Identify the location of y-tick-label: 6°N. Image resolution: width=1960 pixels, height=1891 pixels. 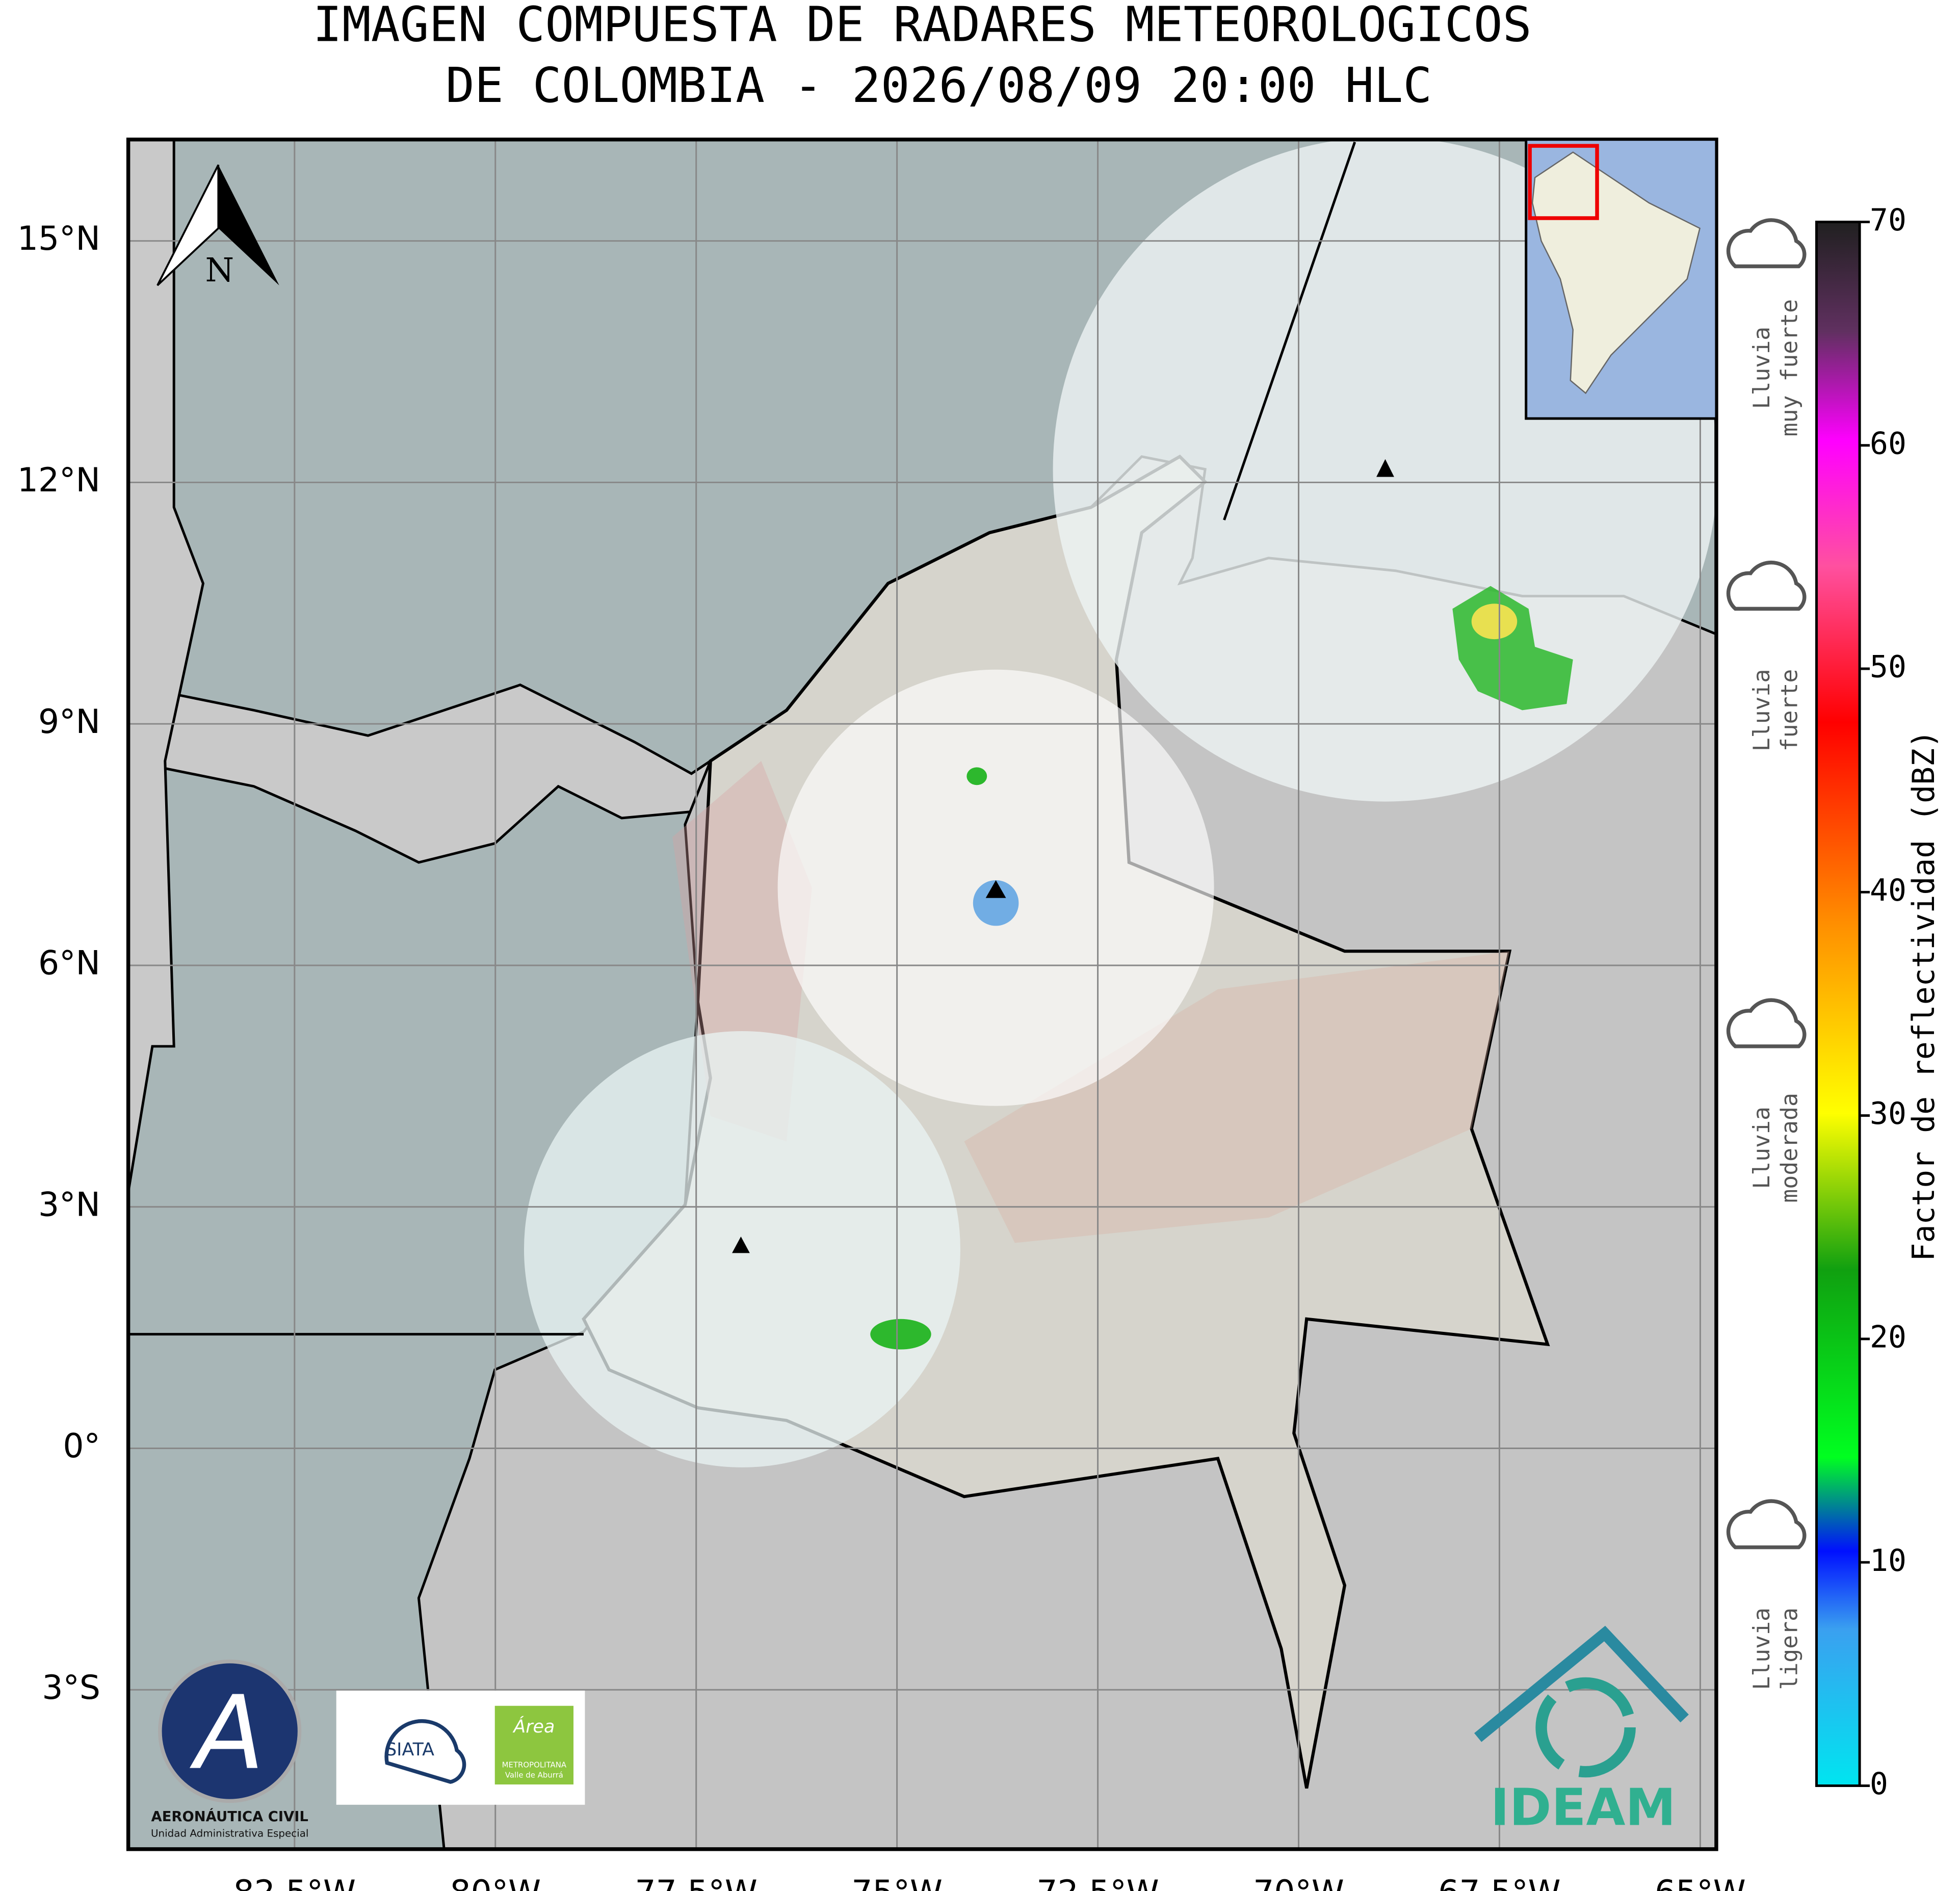
(69, 964).